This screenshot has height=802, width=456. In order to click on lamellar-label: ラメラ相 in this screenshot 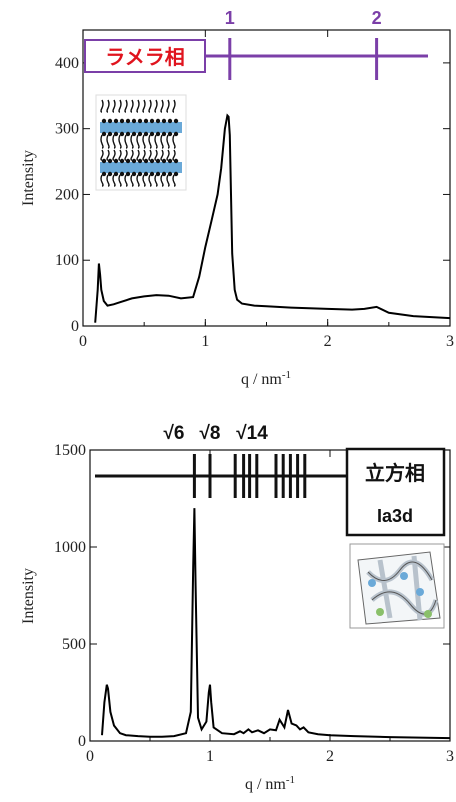, I will do `click(144, 57)`.